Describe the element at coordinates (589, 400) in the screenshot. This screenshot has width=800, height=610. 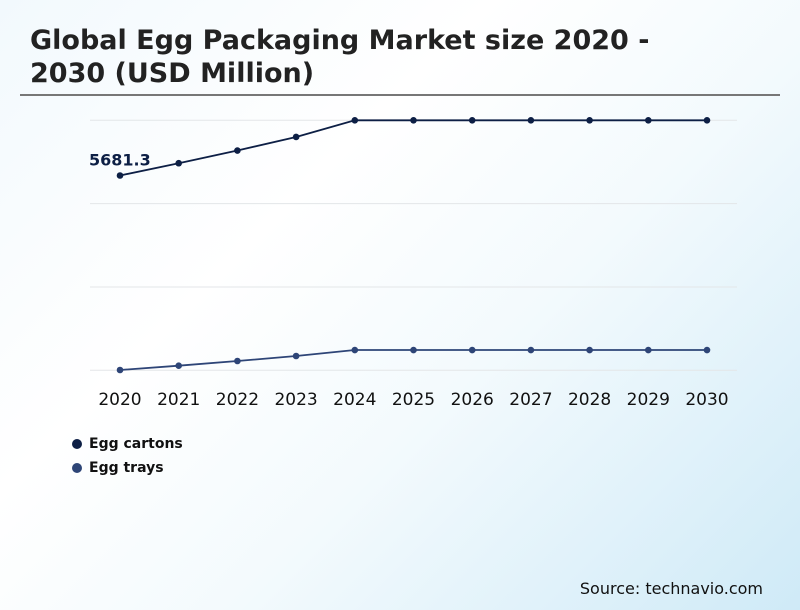
I see `x-tick-label: 2028` at that location.